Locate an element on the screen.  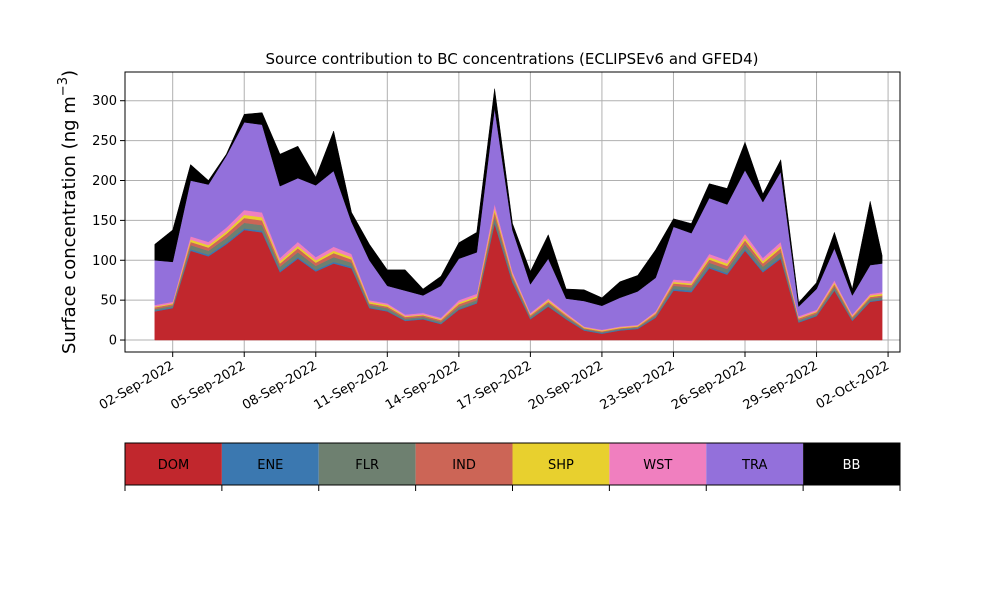
y-tick-label: 300 is located at coordinates (104, 101).